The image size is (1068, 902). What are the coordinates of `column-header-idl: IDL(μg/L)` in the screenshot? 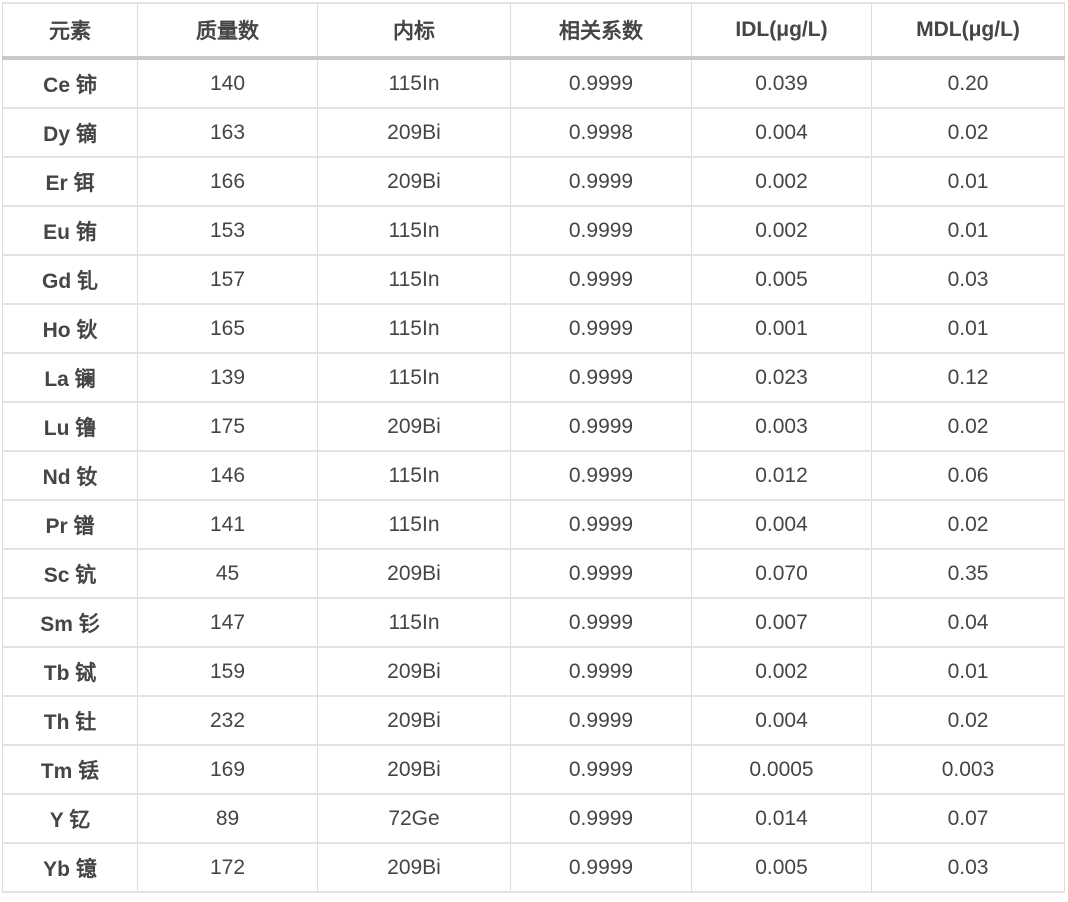 It's located at (781, 31).